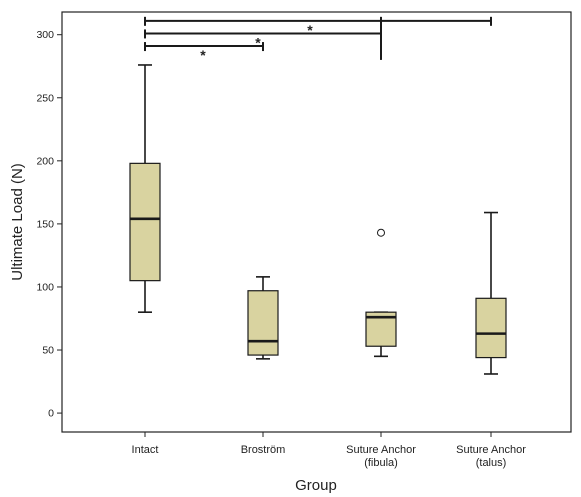 The width and height of the screenshot is (581, 497). I want to click on y-tick-label: 100, so click(45, 287).